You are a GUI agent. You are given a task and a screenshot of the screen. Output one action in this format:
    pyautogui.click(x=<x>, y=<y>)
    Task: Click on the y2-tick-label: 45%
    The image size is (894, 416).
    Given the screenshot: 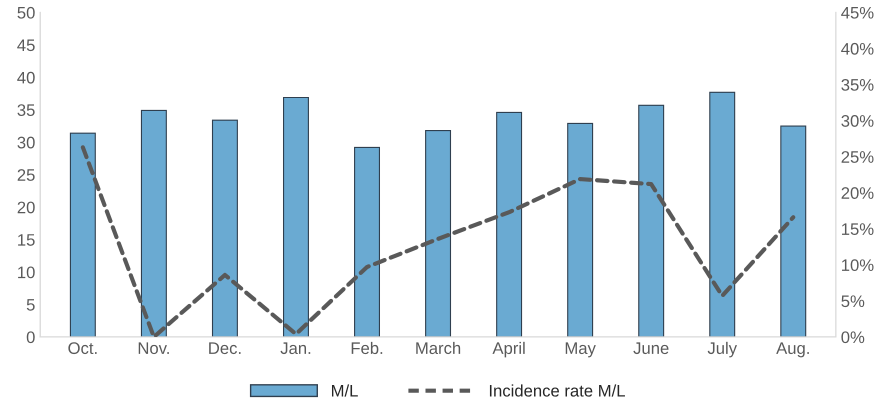 What is the action you would take?
    pyautogui.click(x=857, y=12)
    